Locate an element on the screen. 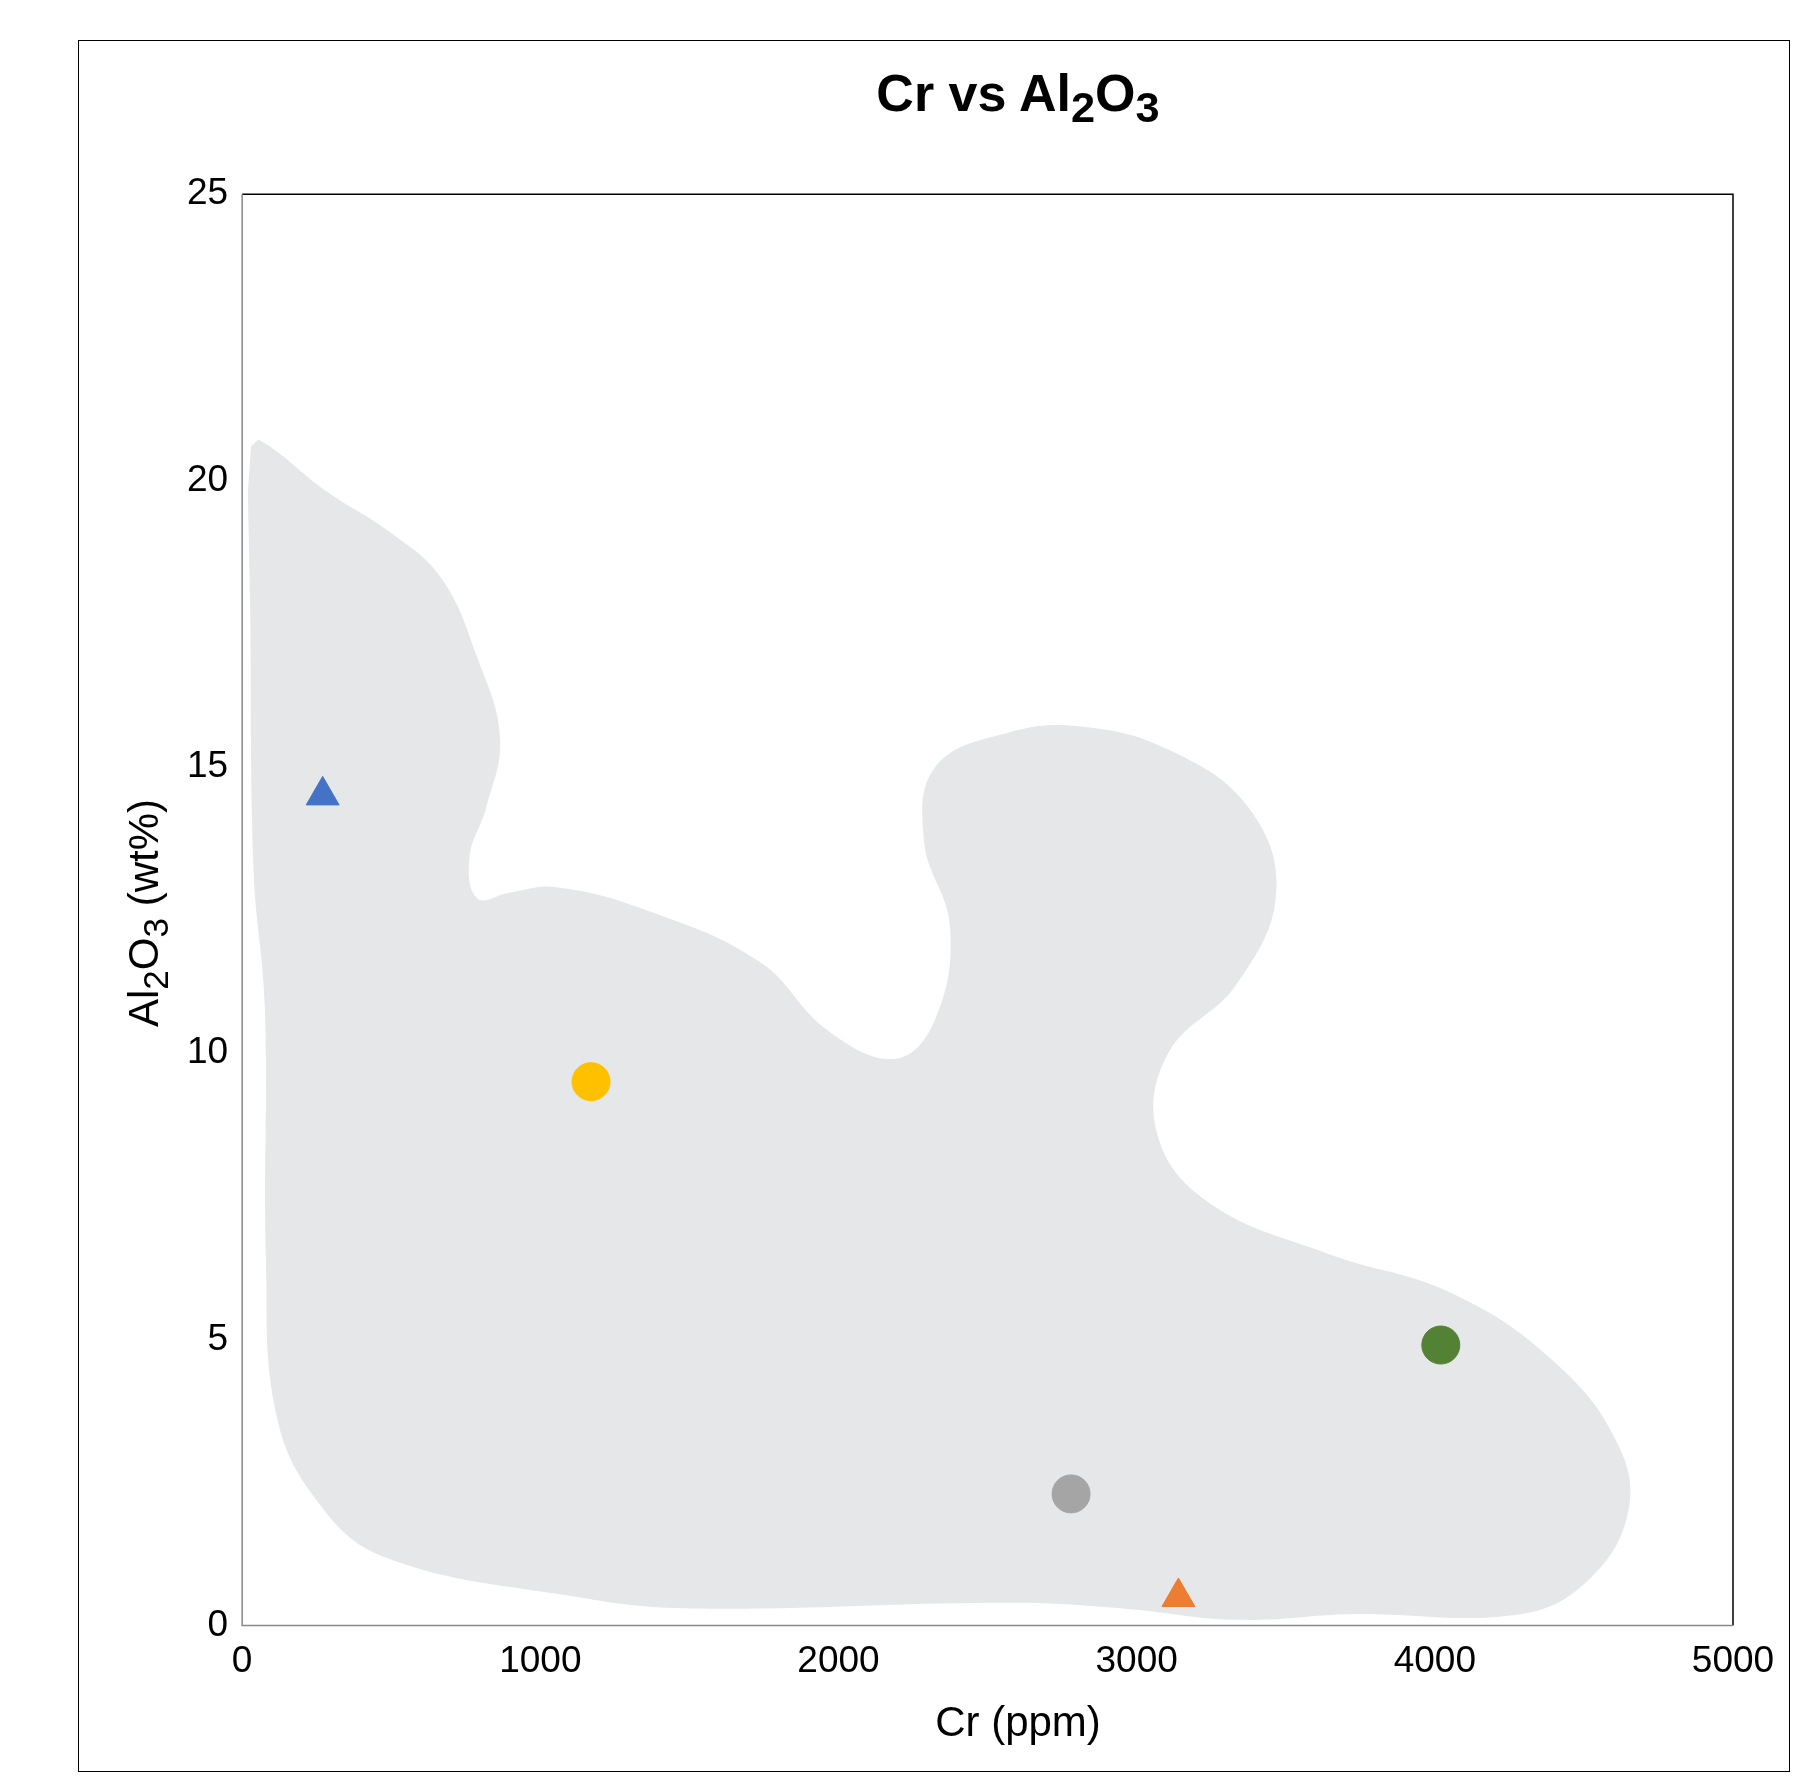 Image resolution: width=1801 pixels, height=1782 pixels. y-tick-label: 5 is located at coordinates (218, 1337).